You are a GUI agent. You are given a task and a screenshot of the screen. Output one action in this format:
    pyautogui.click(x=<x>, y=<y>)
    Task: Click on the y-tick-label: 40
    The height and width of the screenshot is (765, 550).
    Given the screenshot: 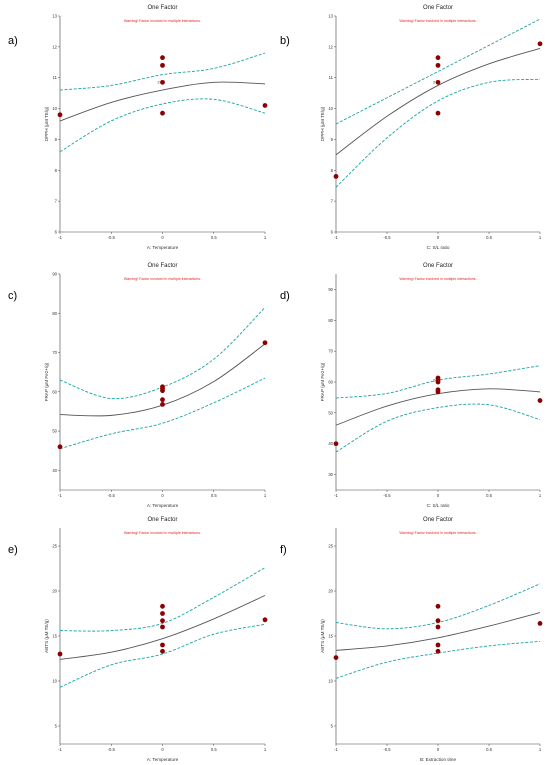 What is the action you would take?
    pyautogui.click(x=330, y=443)
    